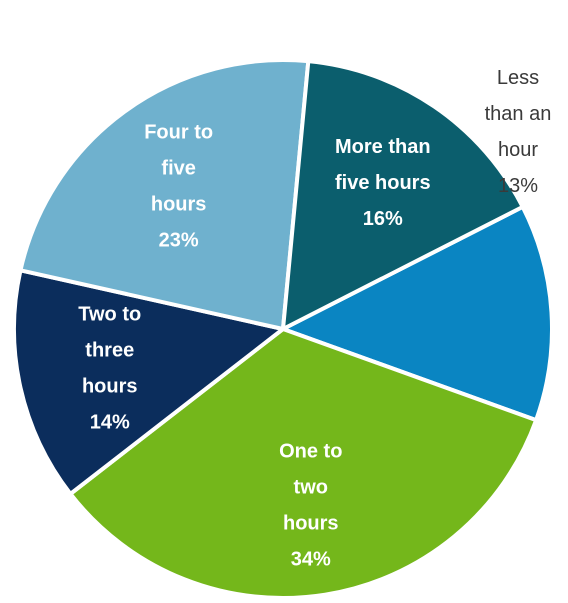  Describe the element at coordinates (109, 369) in the screenshot. I see `pie-label-two-to-three-hours: Two to three hours 14%` at that location.